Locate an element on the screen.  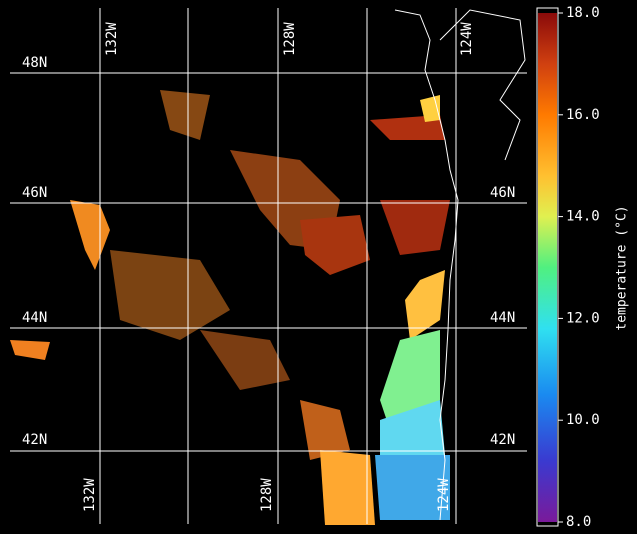
colorbar-gradient is located at coordinates (547, 267).